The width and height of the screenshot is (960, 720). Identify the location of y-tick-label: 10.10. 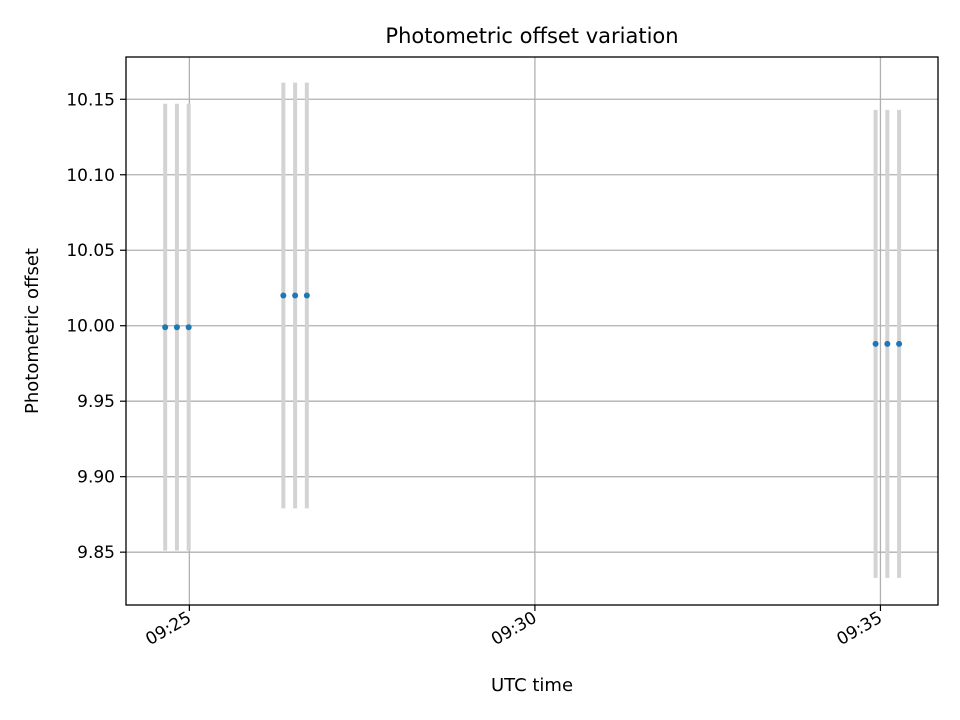
(90, 176).